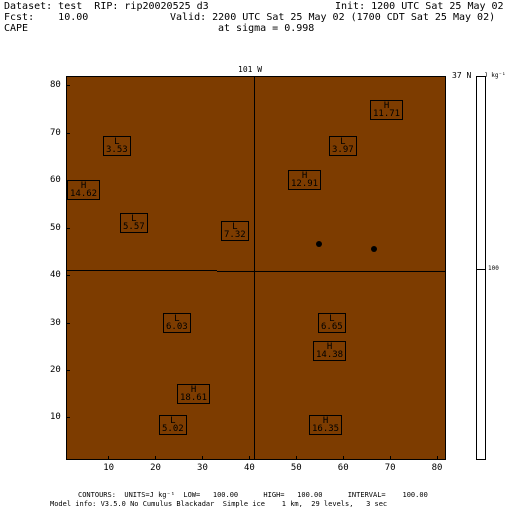  What do you see at coordinates (173, 429) in the screenshot?
I see `marker-value: 5.02` at bounding box center [173, 429].